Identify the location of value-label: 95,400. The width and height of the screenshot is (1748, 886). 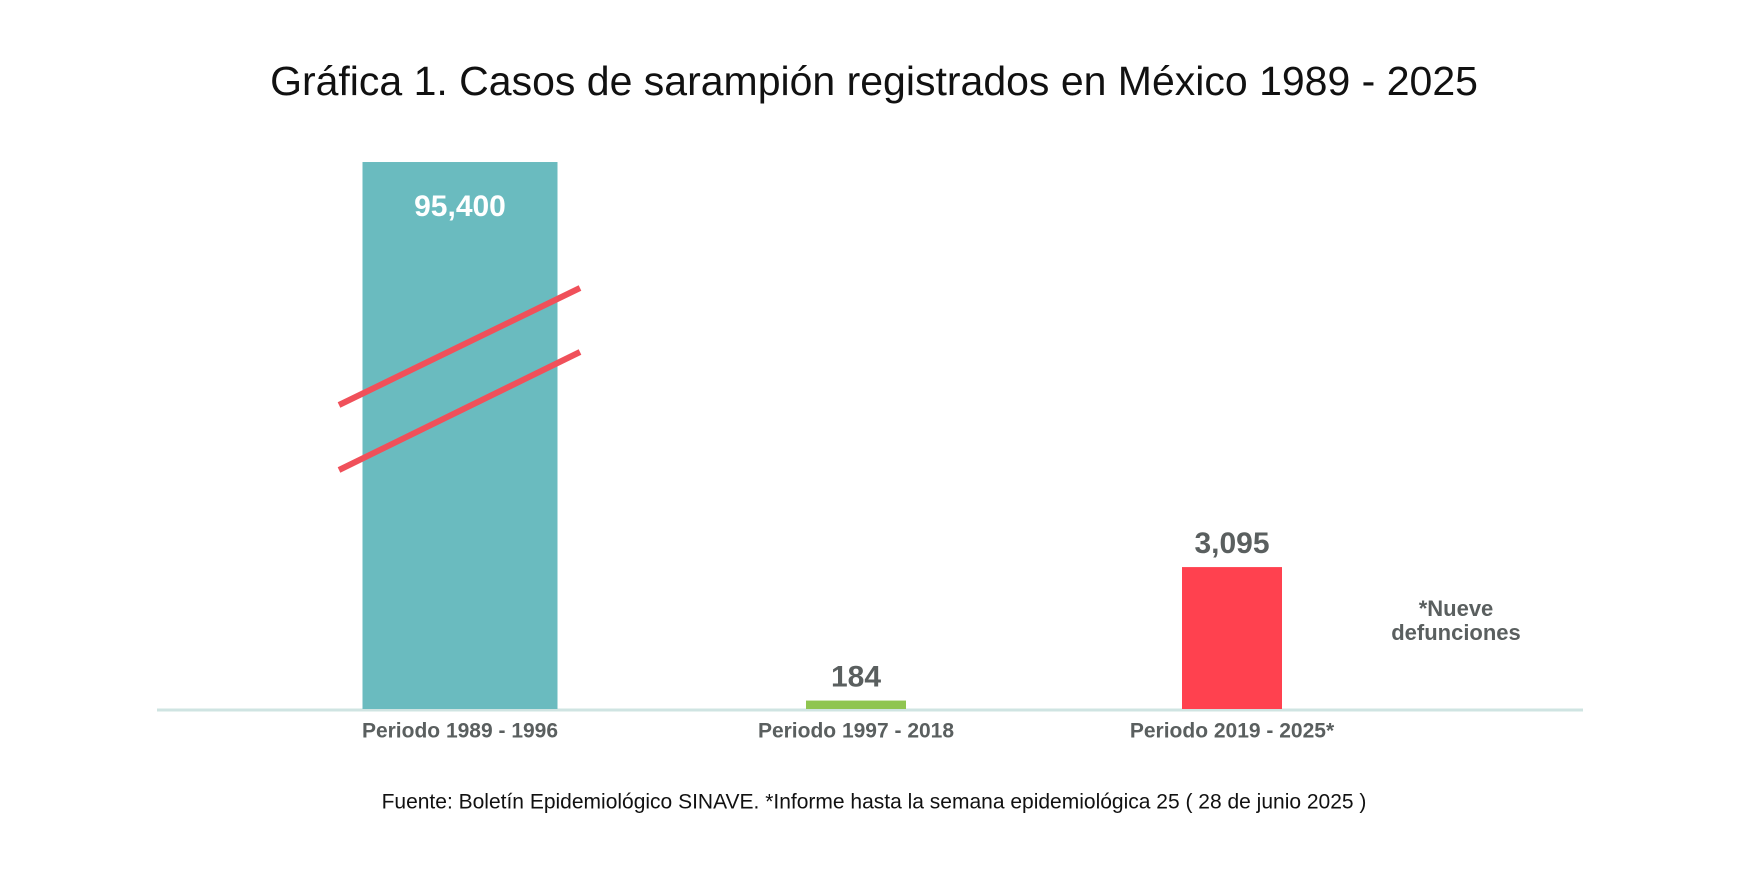
(460, 206).